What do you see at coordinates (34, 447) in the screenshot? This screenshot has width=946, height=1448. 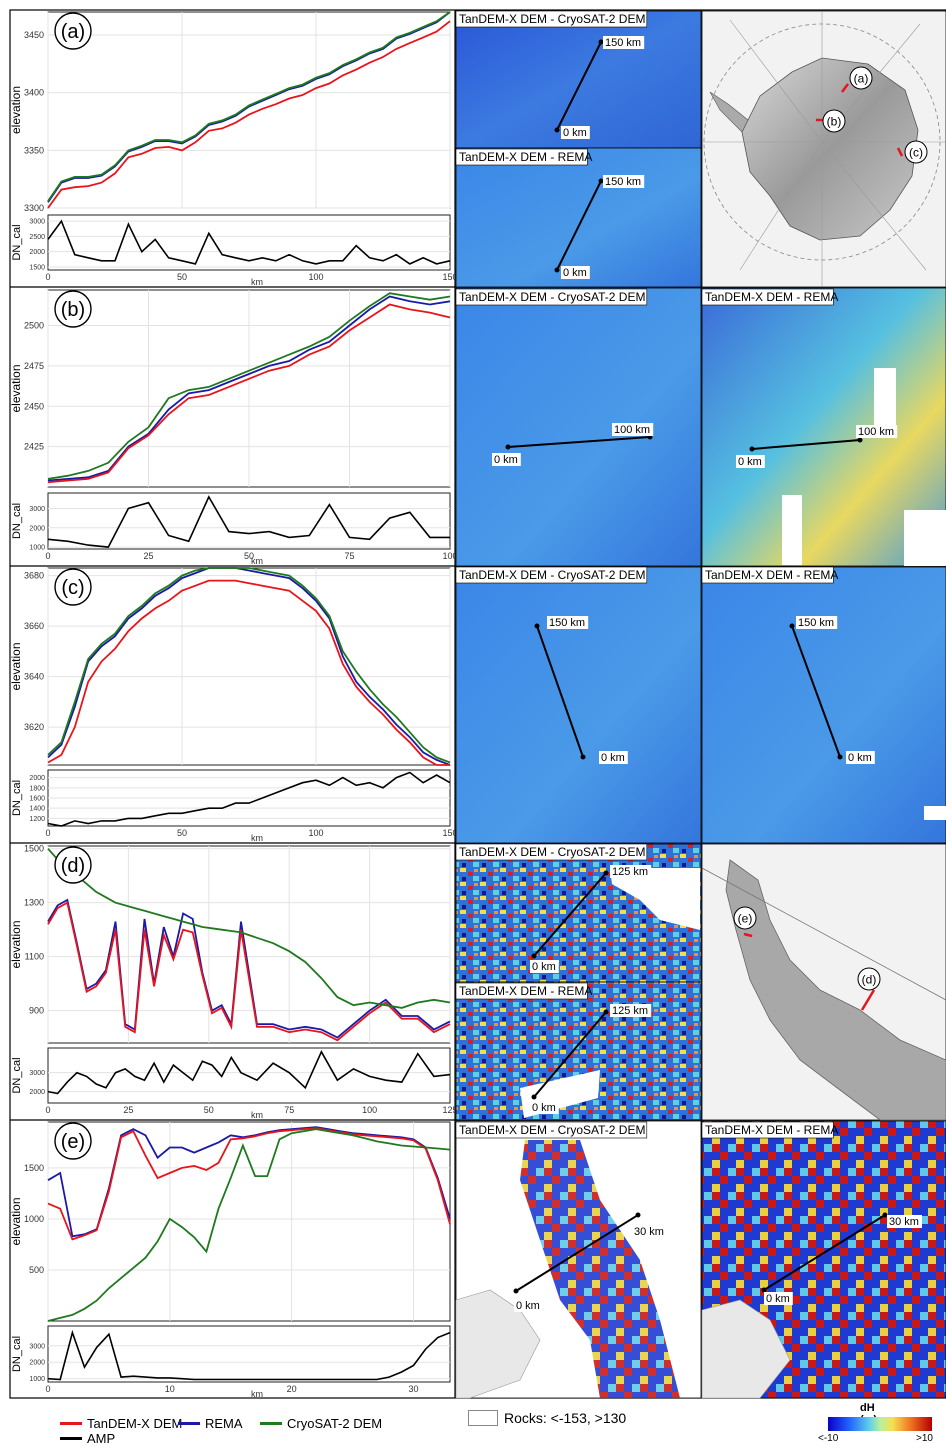 I see `elevation-tick-label: 2425` at bounding box center [34, 447].